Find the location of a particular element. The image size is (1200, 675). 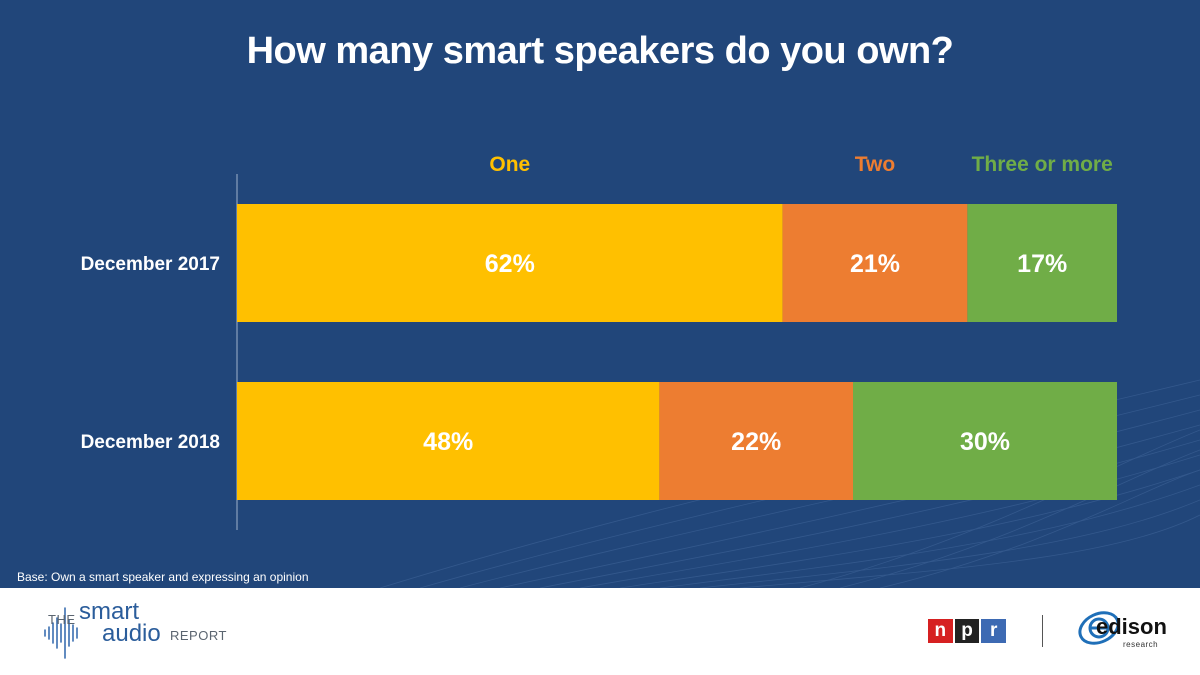

bar-one-december-2018 is located at coordinates (448, 441).